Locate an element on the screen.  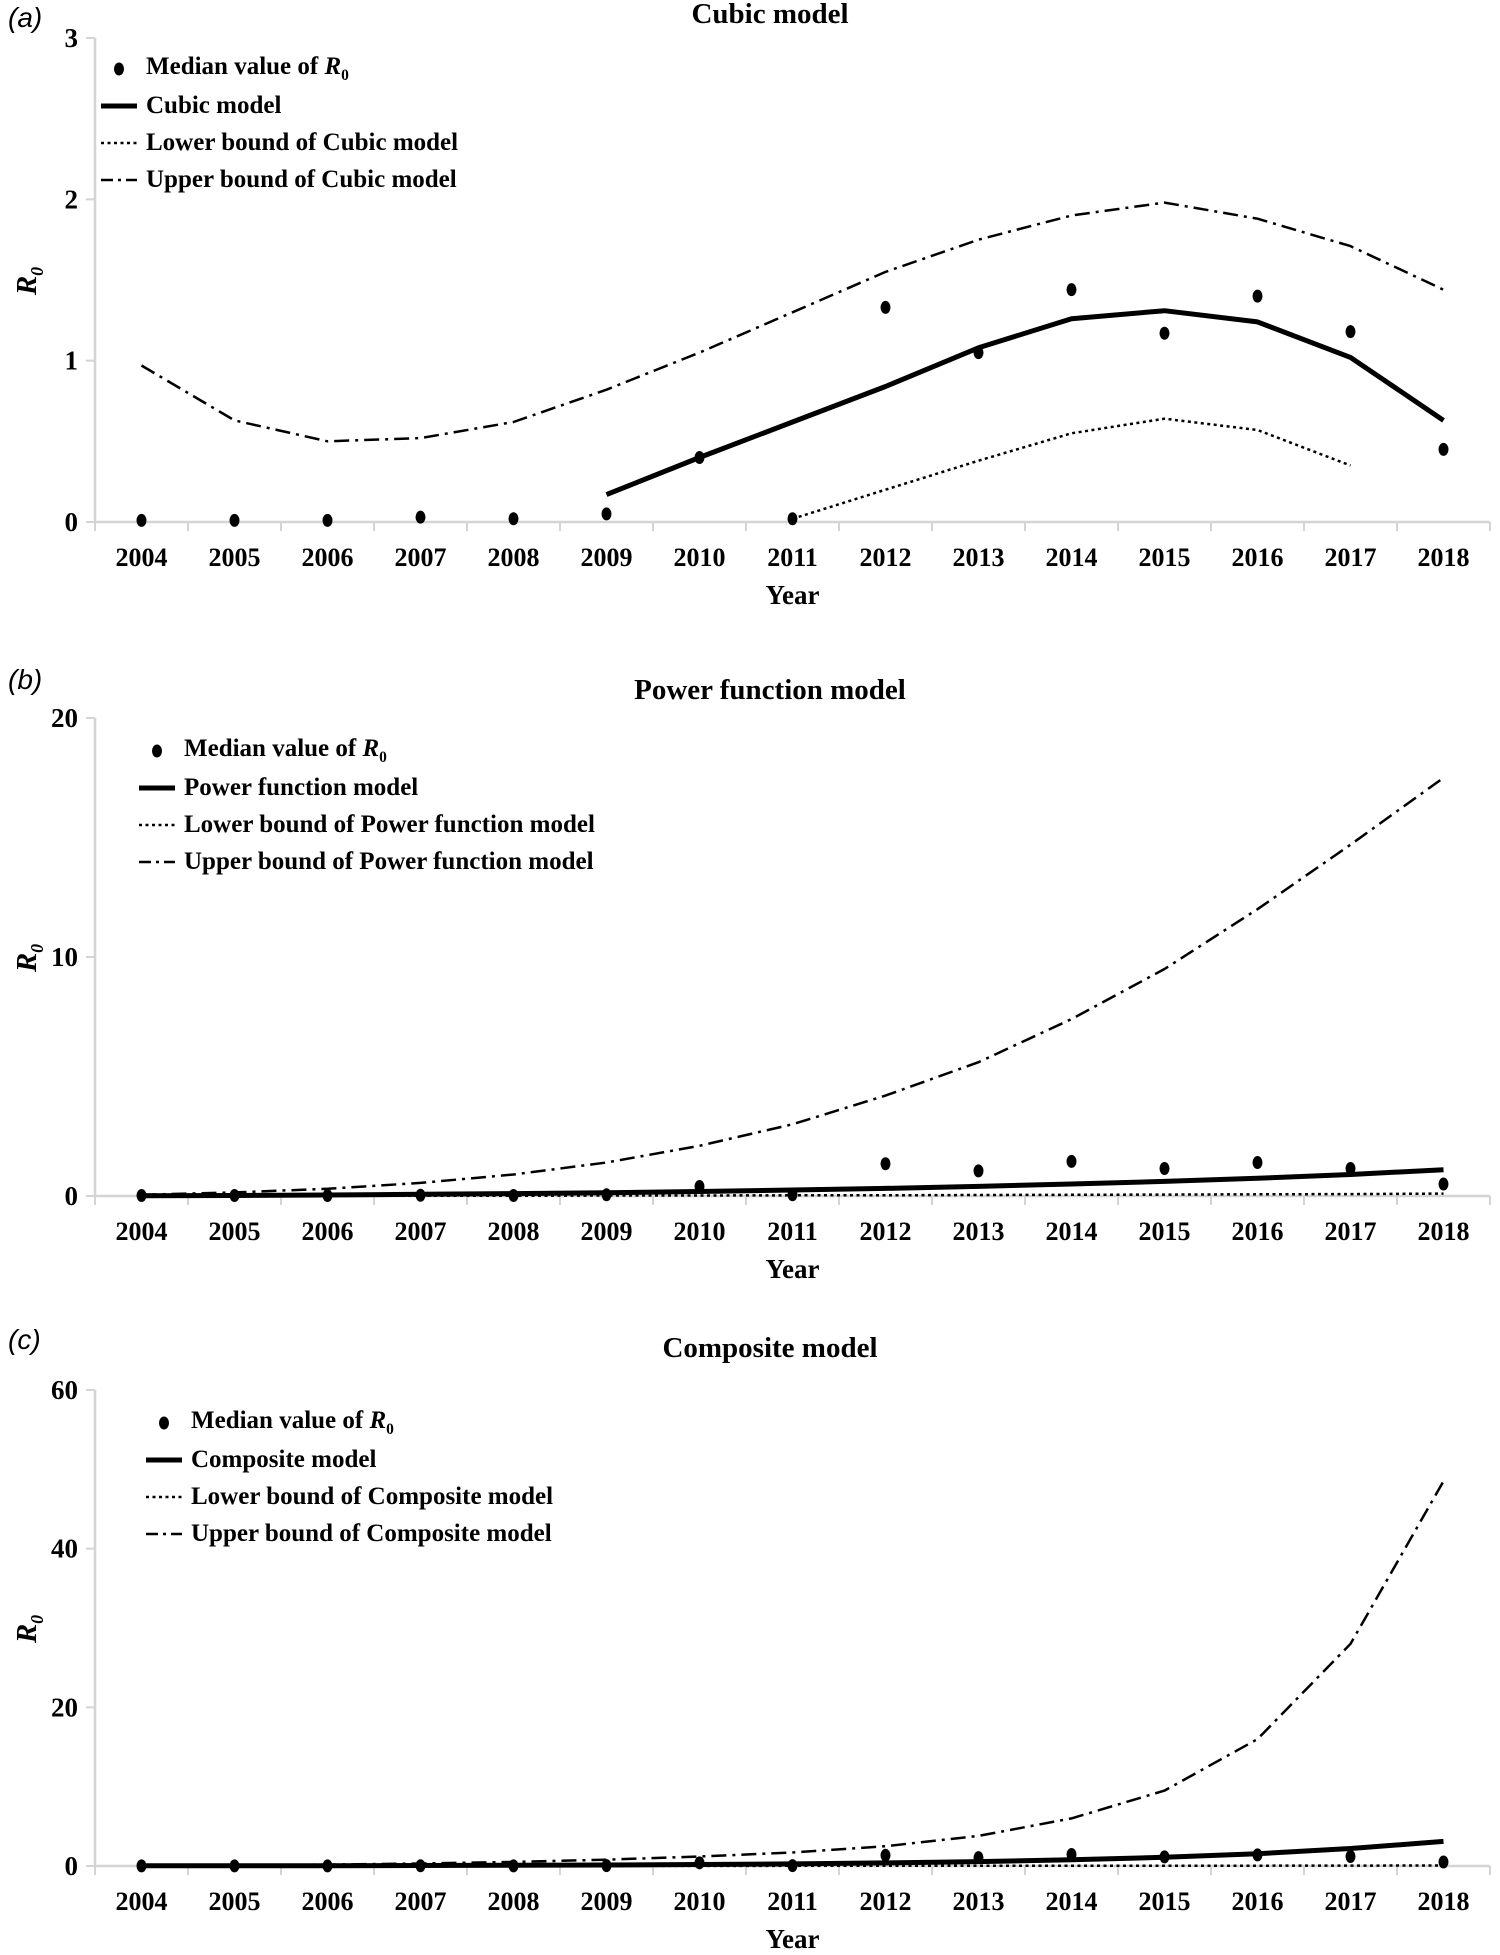
legend-label: Lower bound of Cubic model is located at coordinates (302, 142).